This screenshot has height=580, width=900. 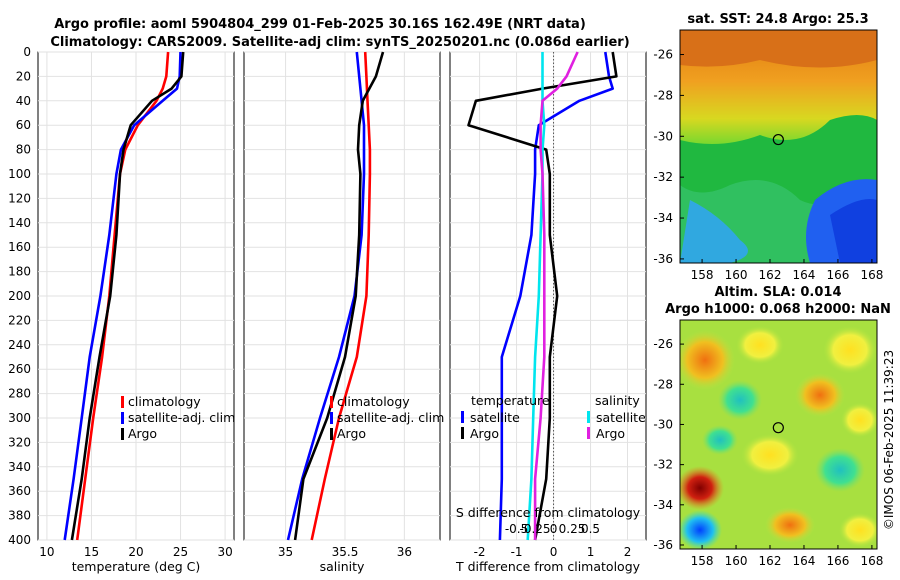 I want to click on legend-swatch-argo, so click(x=331, y=434).